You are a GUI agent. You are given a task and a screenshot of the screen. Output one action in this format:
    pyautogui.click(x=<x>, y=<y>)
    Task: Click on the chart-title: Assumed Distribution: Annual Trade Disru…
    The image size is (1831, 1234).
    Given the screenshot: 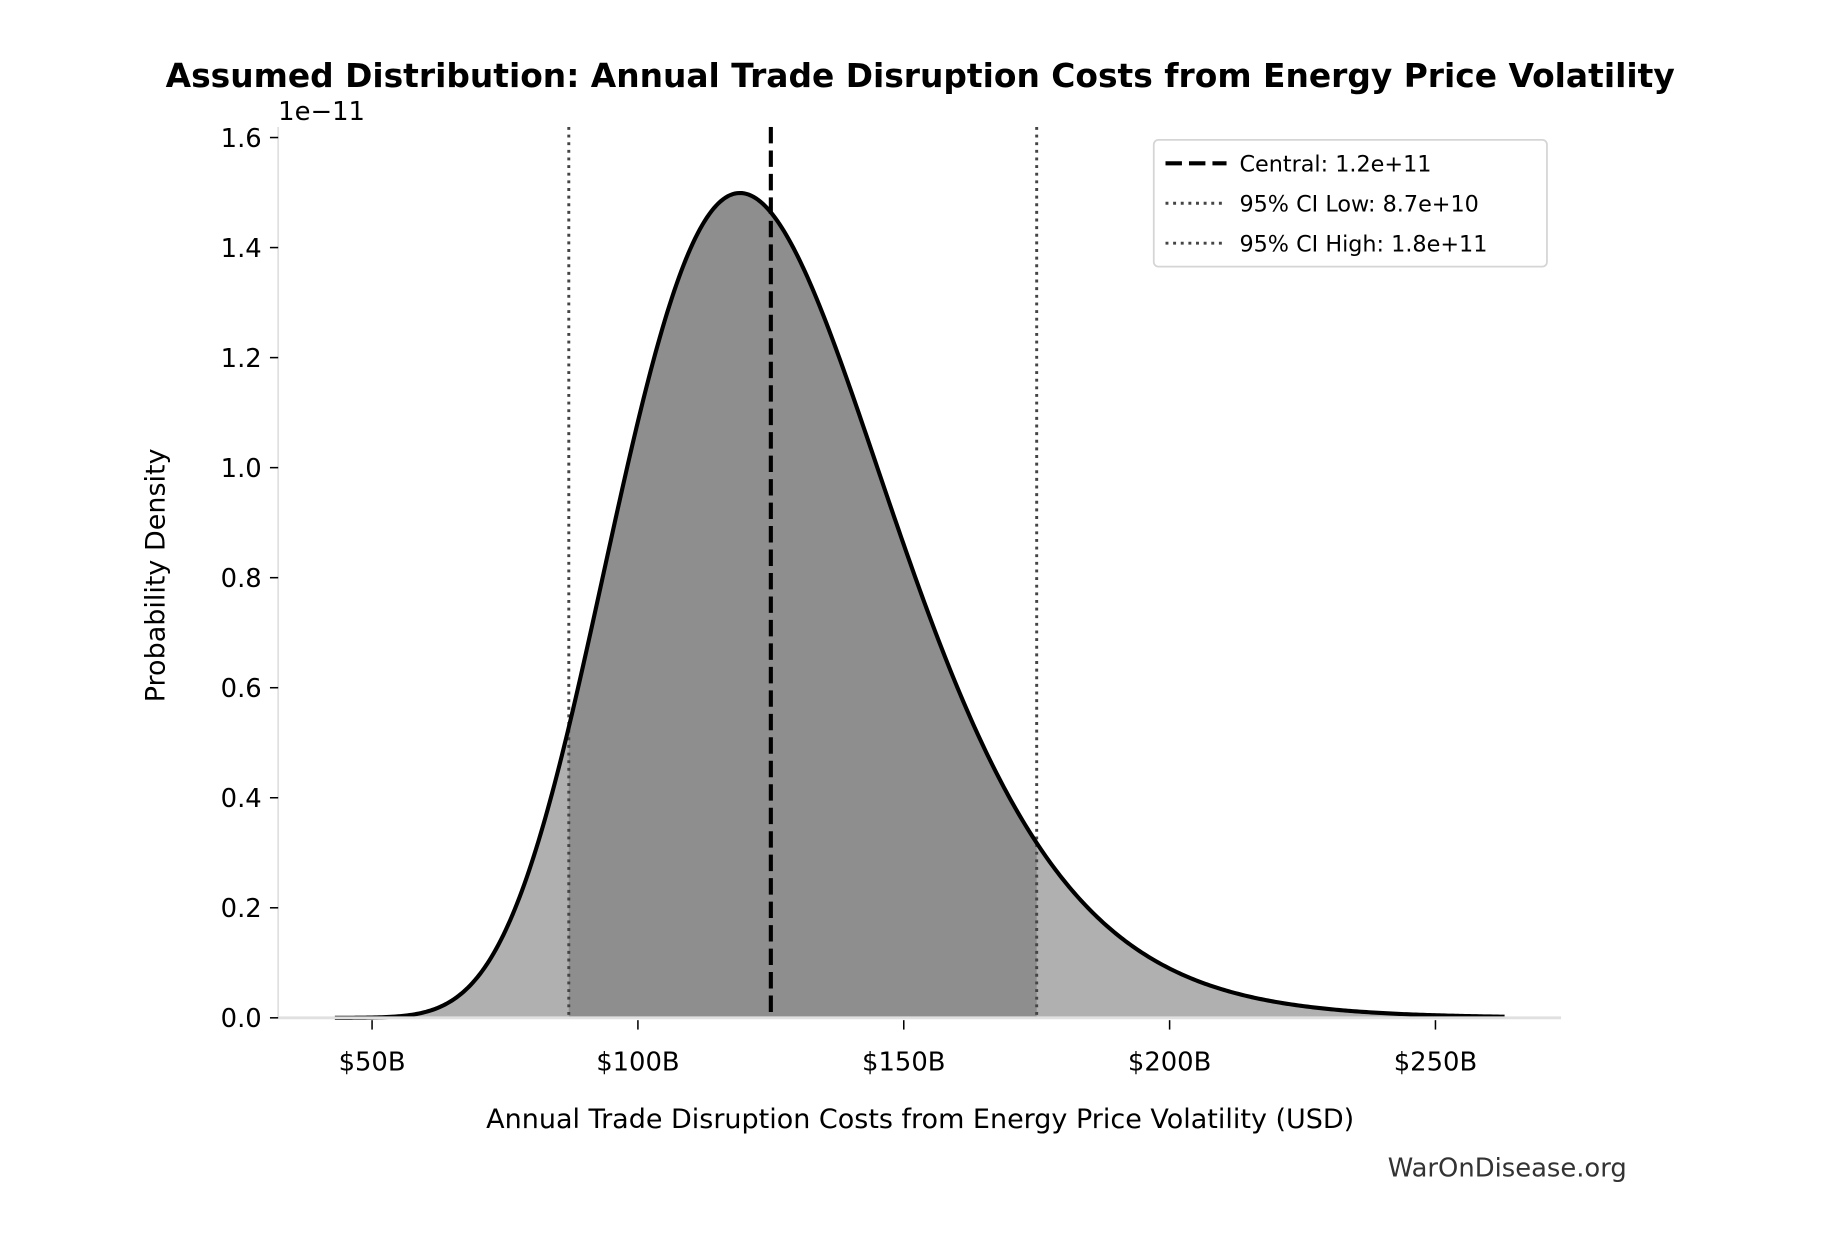 What is the action you would take?
    pyautogui.click(x=920, y=75)
    